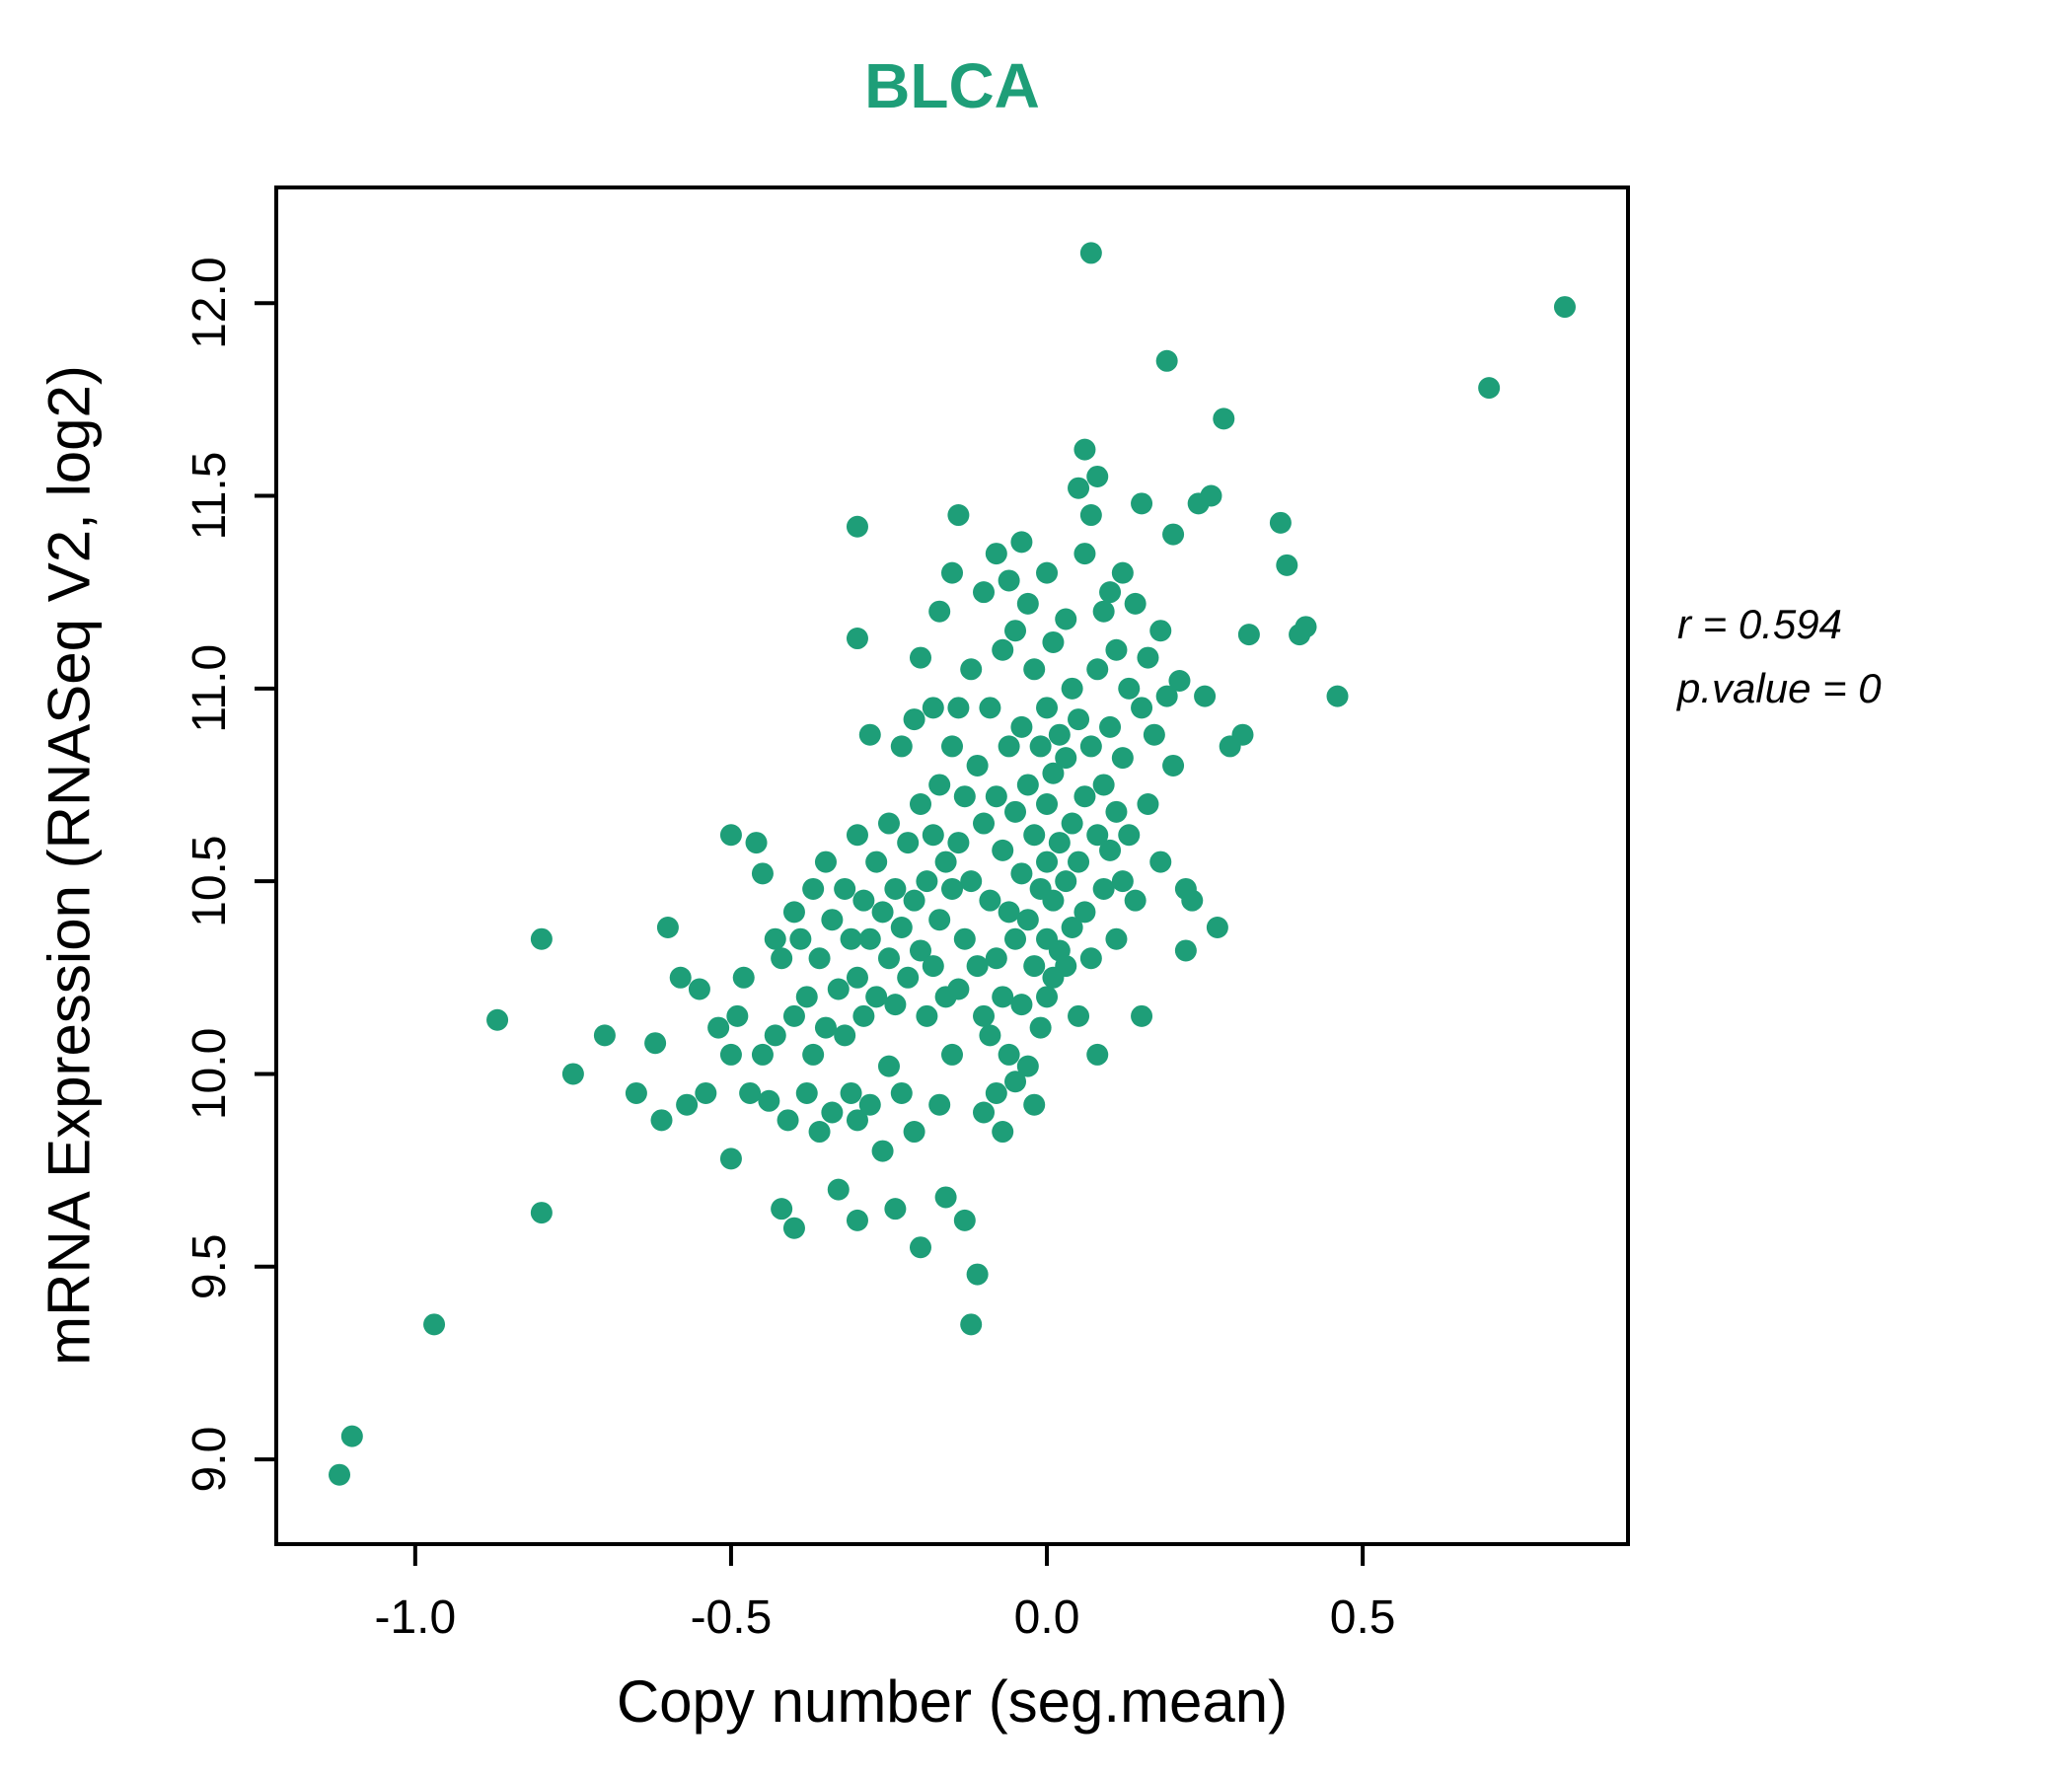 This screenshot has width=2072, height=1776. Describe the element at coordinates (210, 303) in the screenshot. I see `y-tick-label: 12.0` at that location.